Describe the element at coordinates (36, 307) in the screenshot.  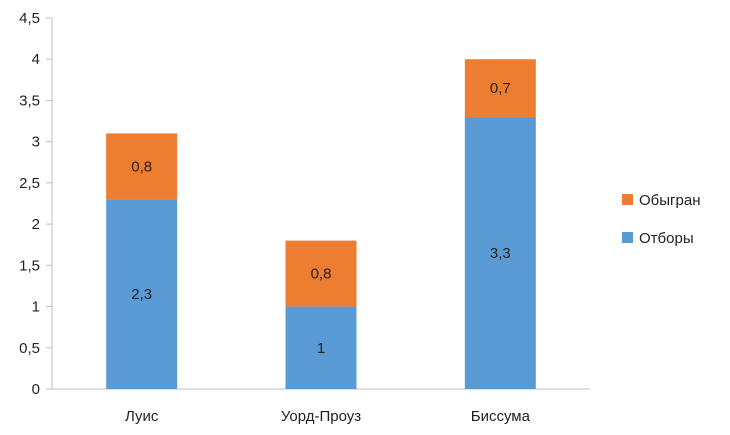
I see `y-tick-label: 1` at that location.